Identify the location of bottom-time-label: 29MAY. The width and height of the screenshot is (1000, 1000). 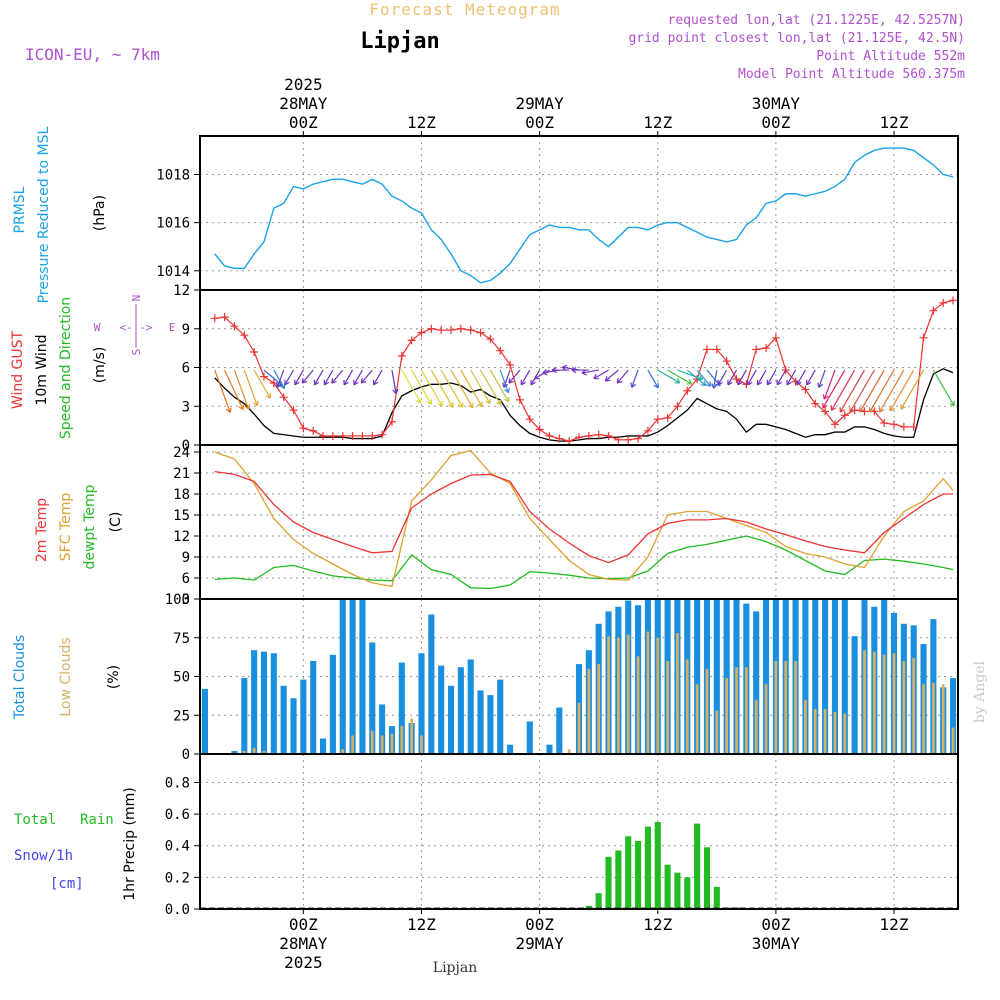
(540, 943).